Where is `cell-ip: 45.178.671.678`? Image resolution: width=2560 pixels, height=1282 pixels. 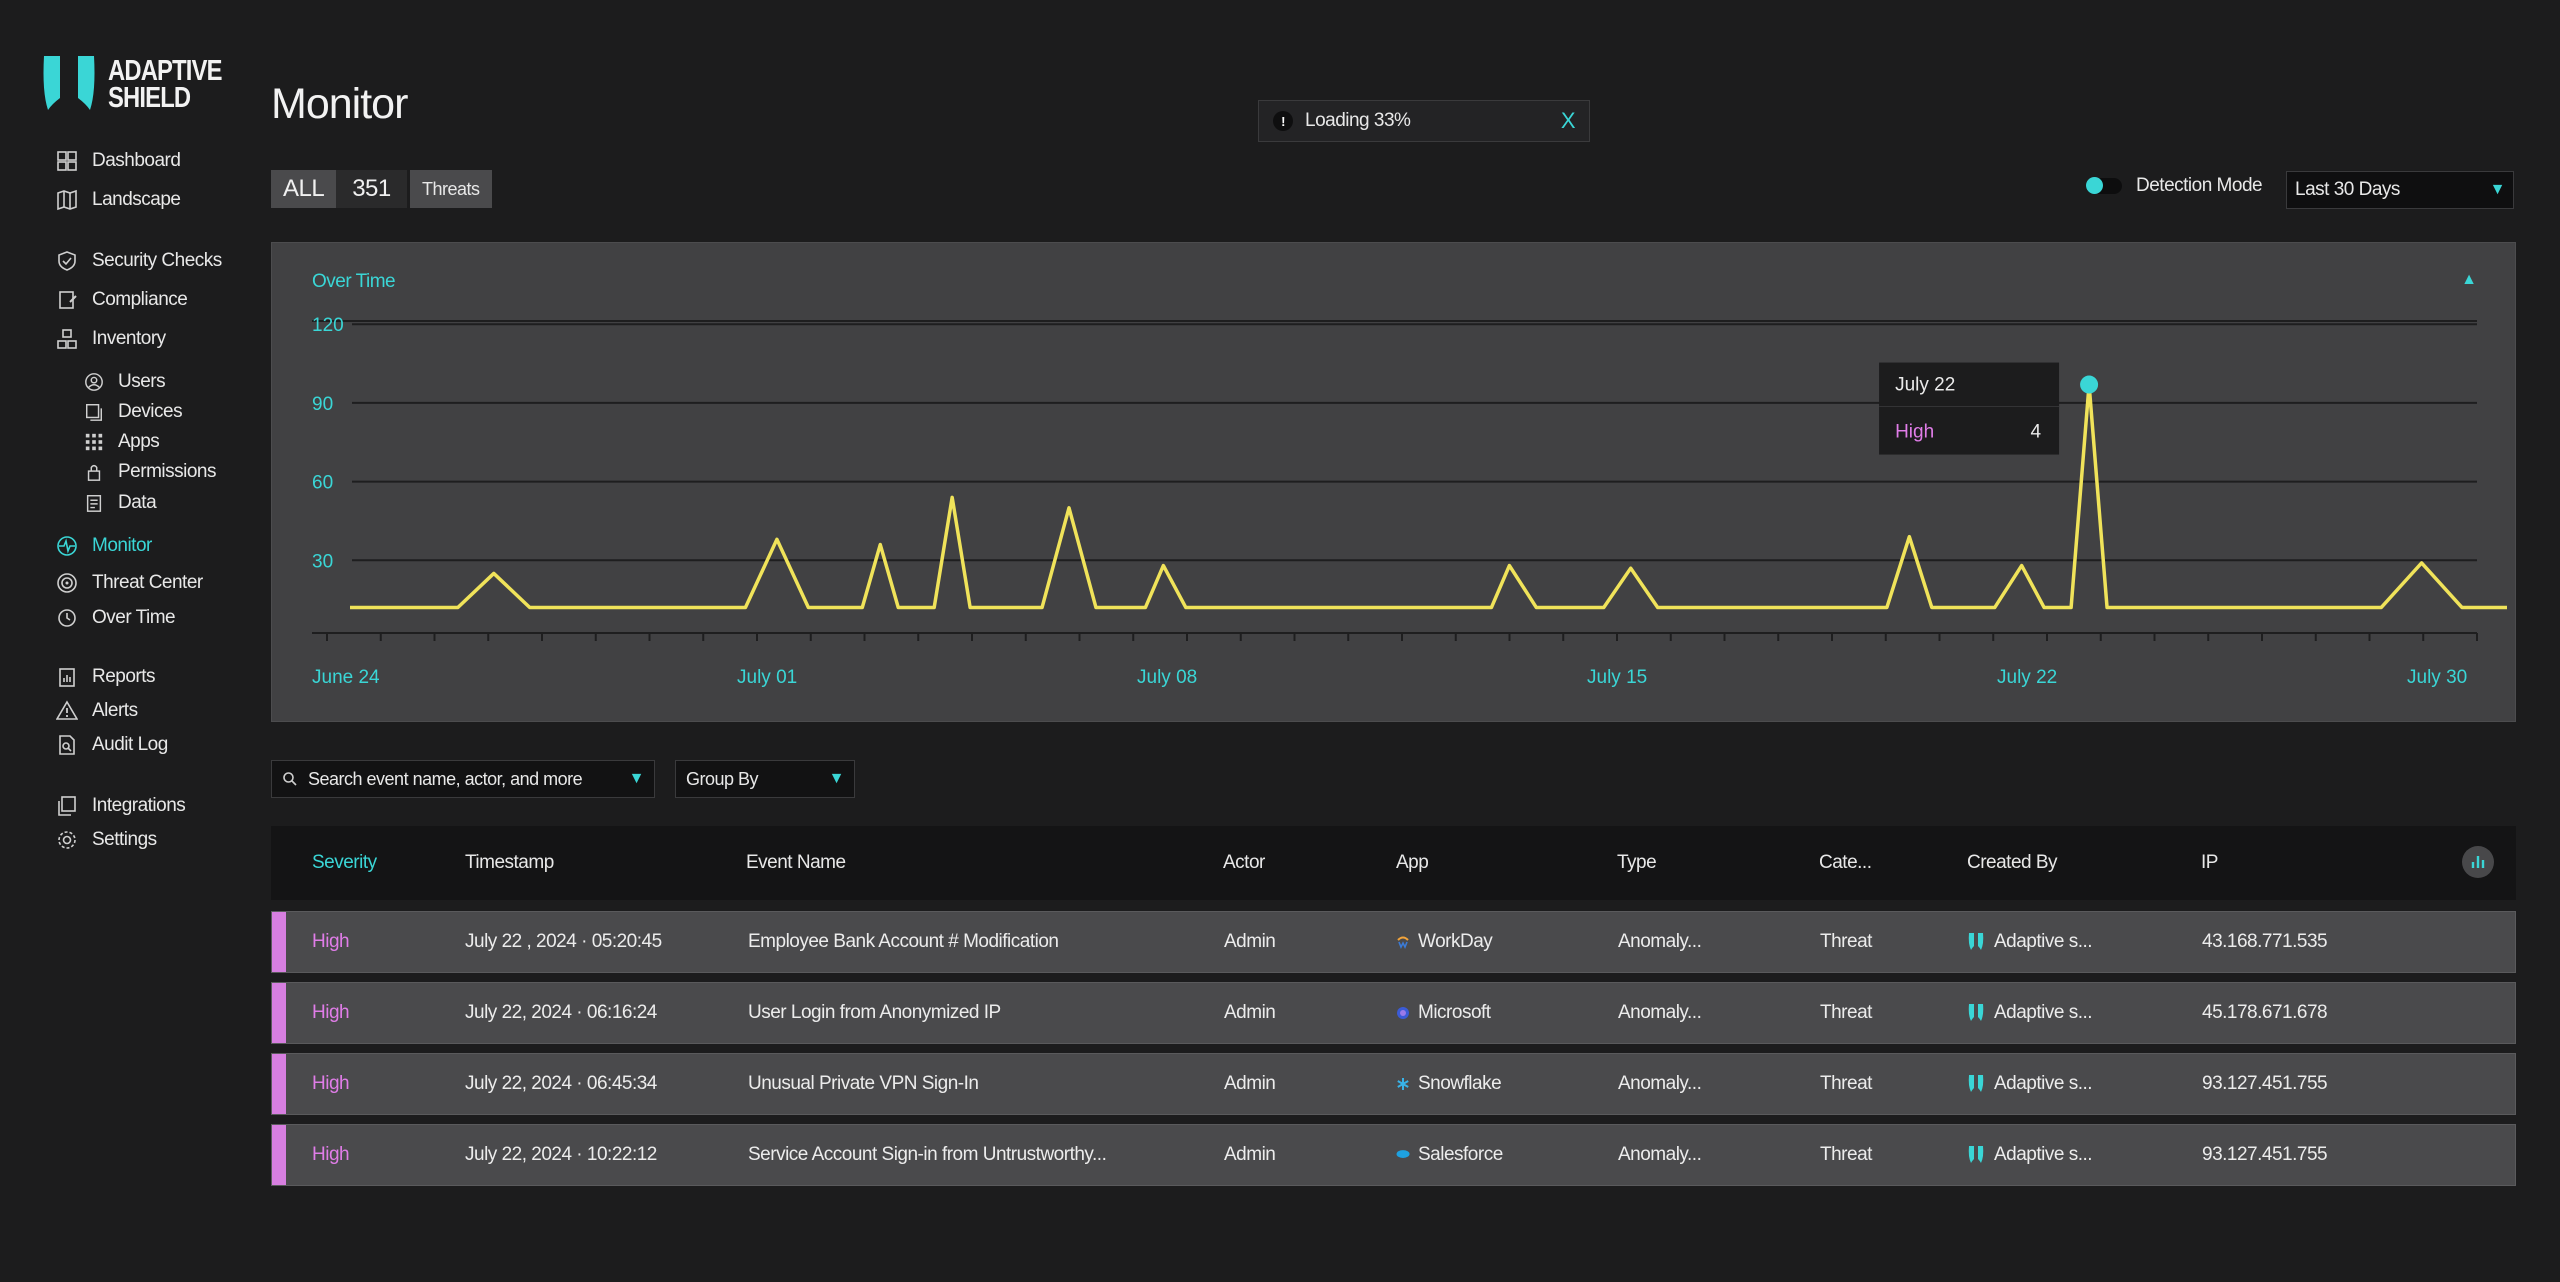 cell-ip: 45.178.671.678 is located at coordinates (2265, 1012).